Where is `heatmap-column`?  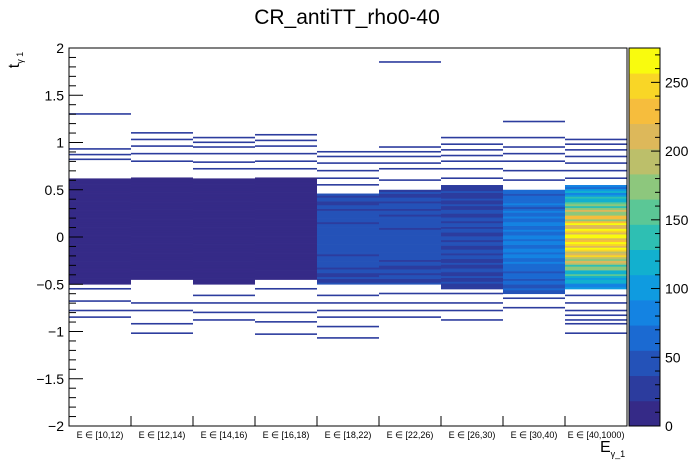 heatmap-column is located at coordinates (472, 228).